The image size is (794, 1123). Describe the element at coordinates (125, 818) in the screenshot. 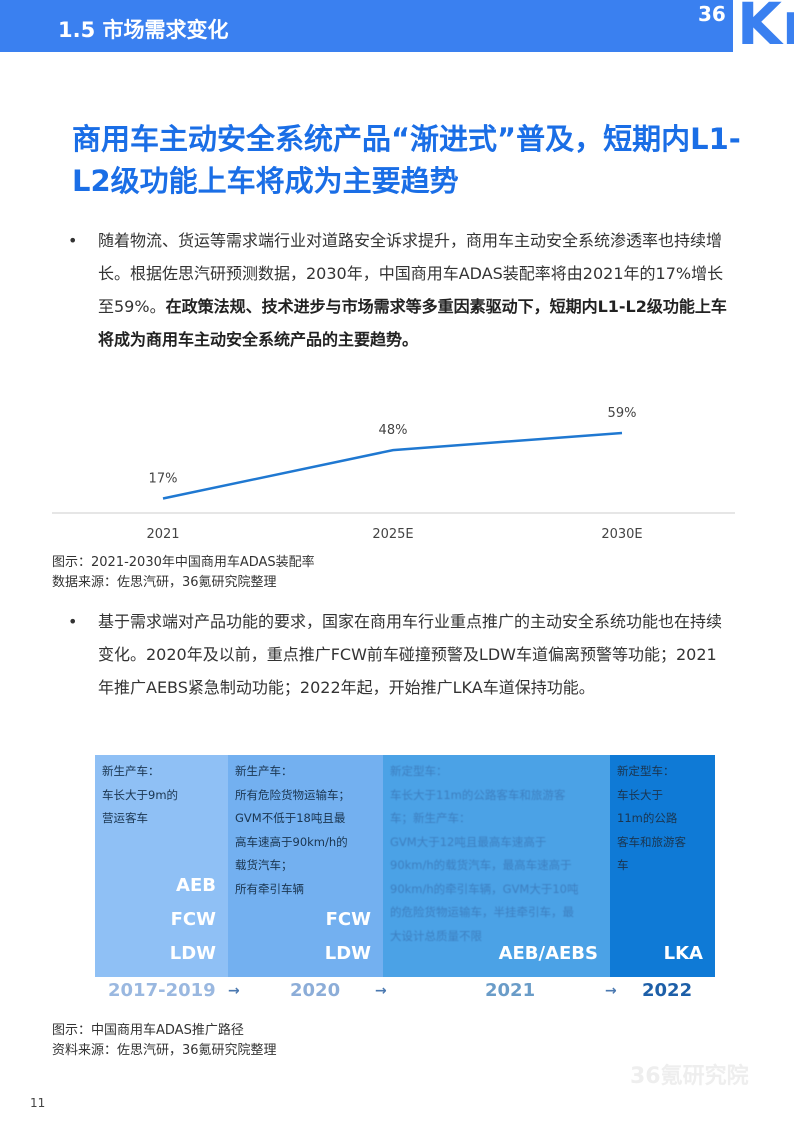

I see `requirement-line: 营运客车` at that location.